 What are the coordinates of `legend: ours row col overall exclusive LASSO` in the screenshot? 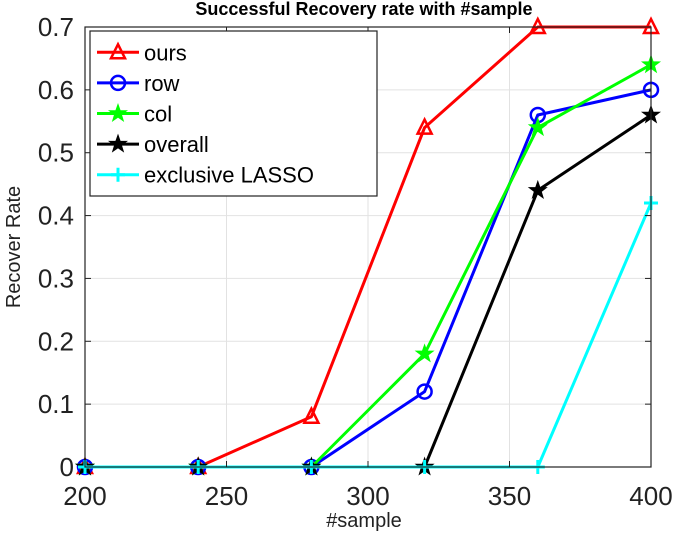 It's located at (233, 113).